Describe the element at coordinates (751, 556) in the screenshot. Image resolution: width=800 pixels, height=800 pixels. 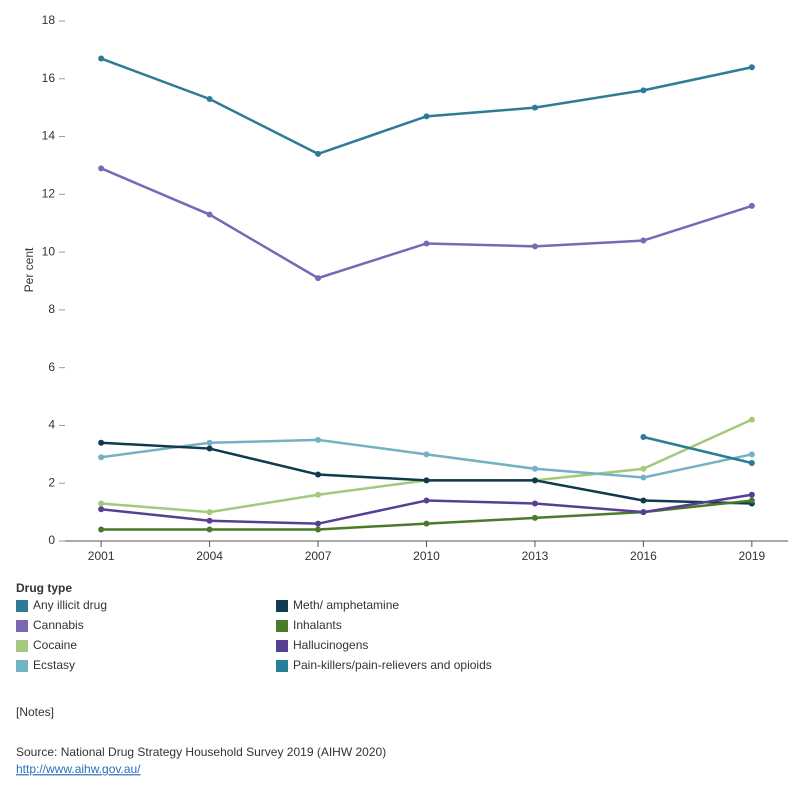
I see `x-tick-label: 2019` at that location.